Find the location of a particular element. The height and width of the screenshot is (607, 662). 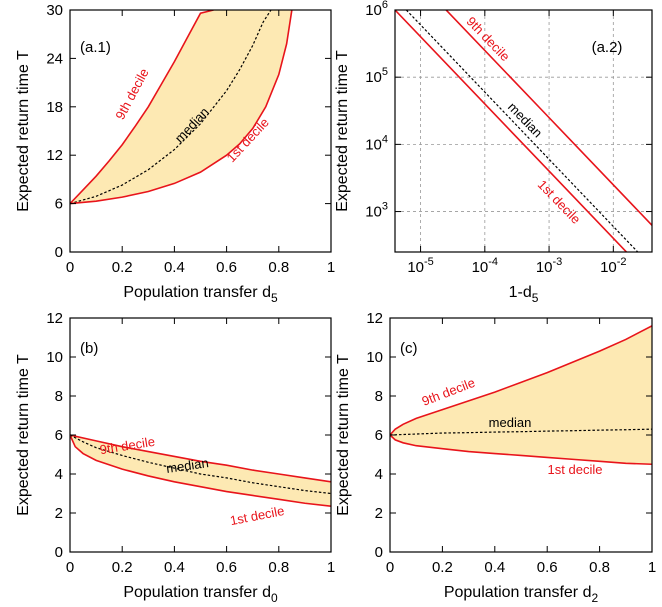

y-tick-label: 10⁵ is located at coordinates (376, 76).